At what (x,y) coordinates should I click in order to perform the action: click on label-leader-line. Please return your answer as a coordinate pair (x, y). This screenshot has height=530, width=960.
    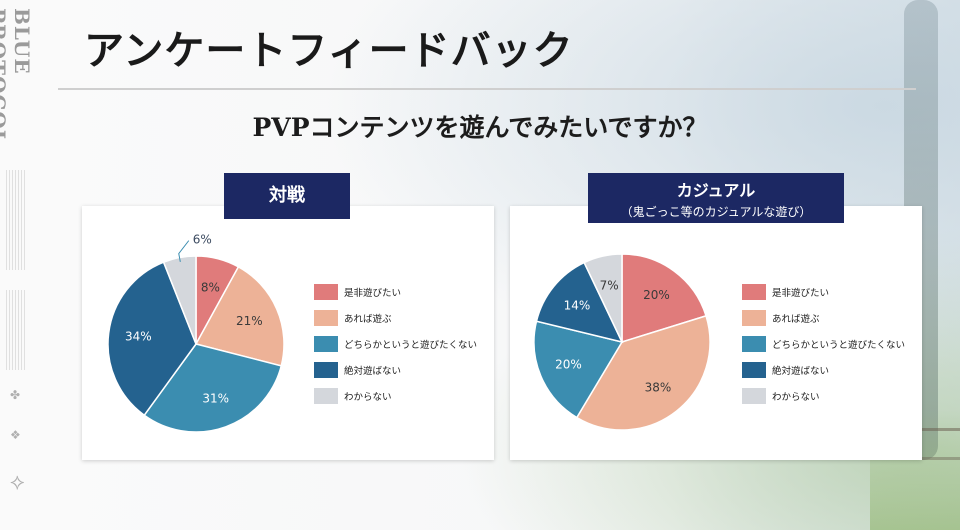
    Looking at the image, I should click on (184, 251).